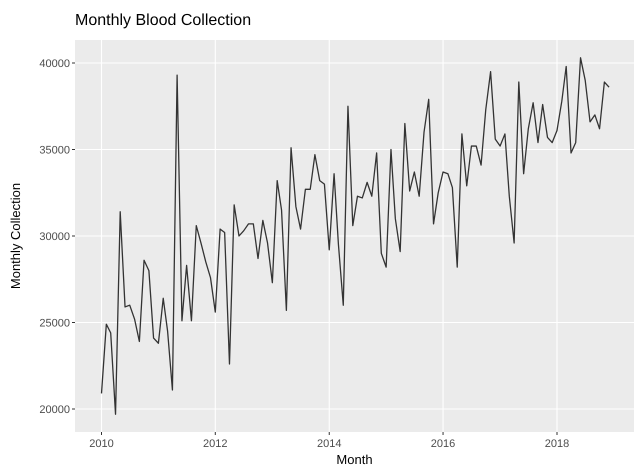 The image size is (644, 472). What do you see at coordinates (54, 323) in the screenshot?
I see `y-tick-label: 25000` at bounding box center [54, 323].